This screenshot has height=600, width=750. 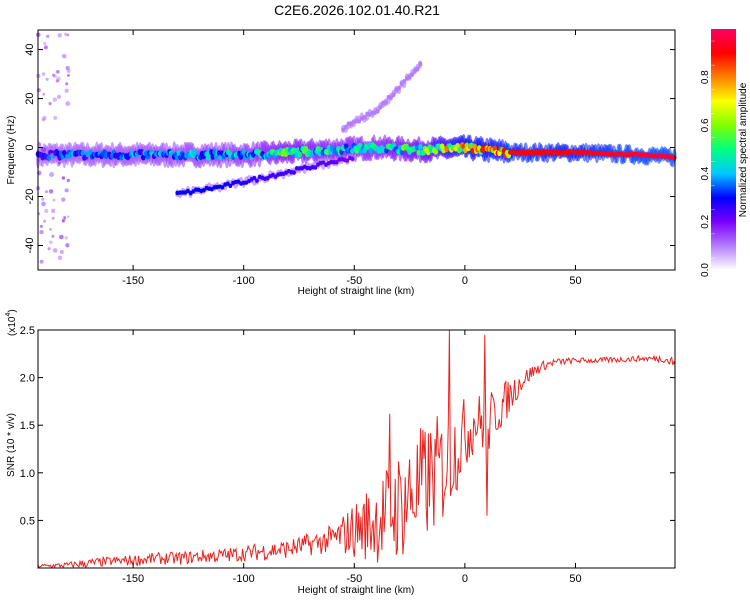 What do you see at coordinates (244, 579) in the screenshot?
I see `snr-x-tick-label: -100` at bounding box center [244, 579].